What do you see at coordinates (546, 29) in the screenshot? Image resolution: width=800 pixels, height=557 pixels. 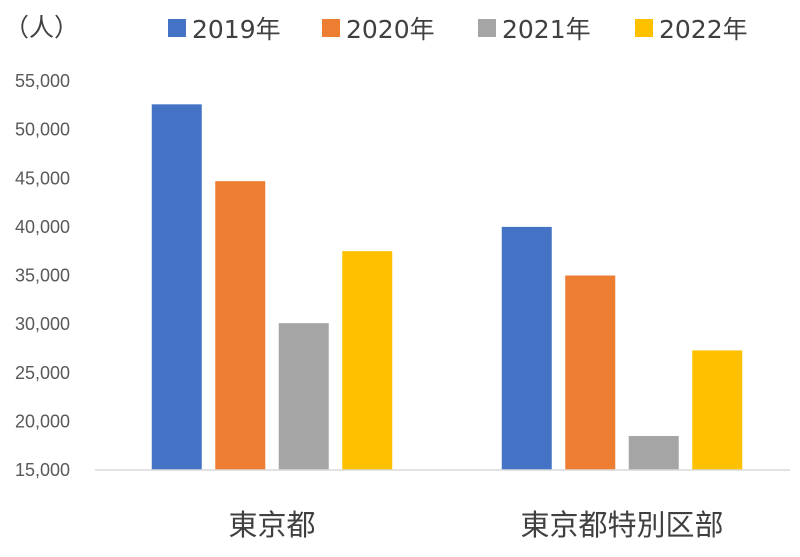 I see `legend-label: 2021年` at bounding box center [546, 29].